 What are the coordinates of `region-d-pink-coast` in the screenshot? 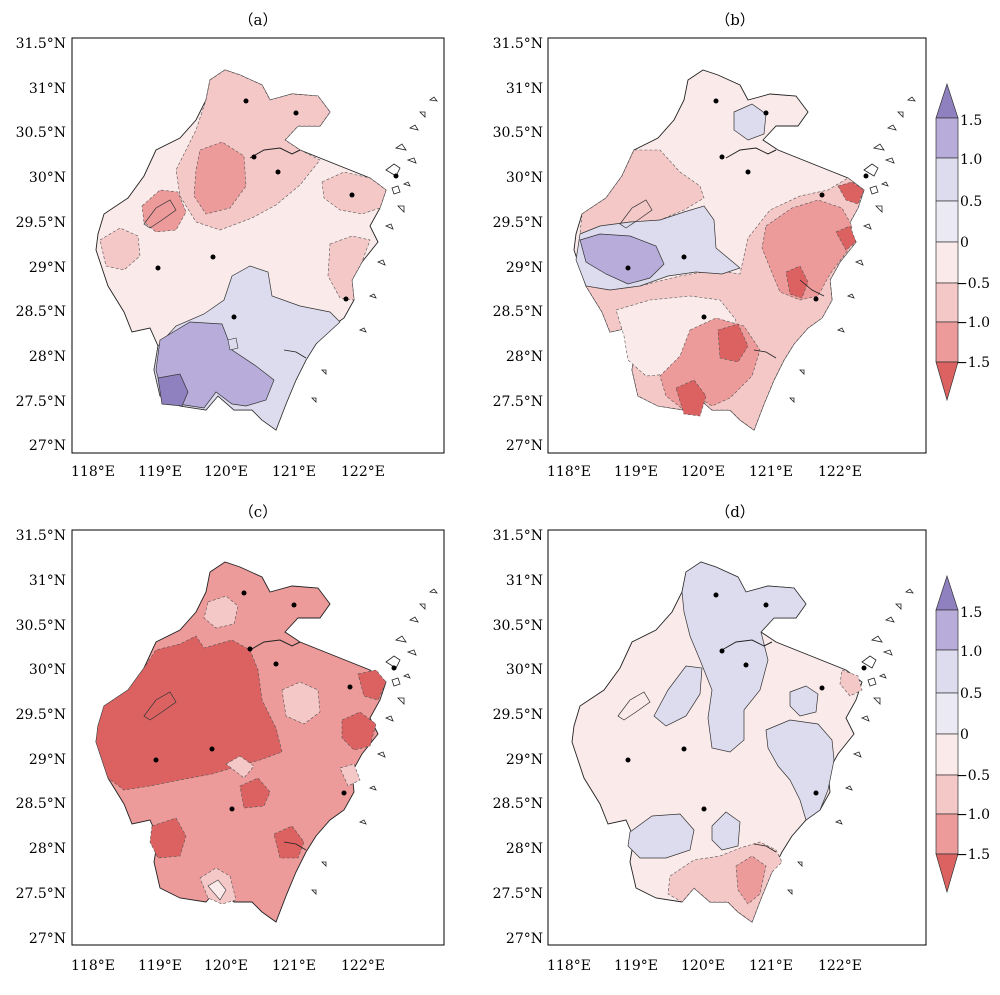 It's located at (851, 683).